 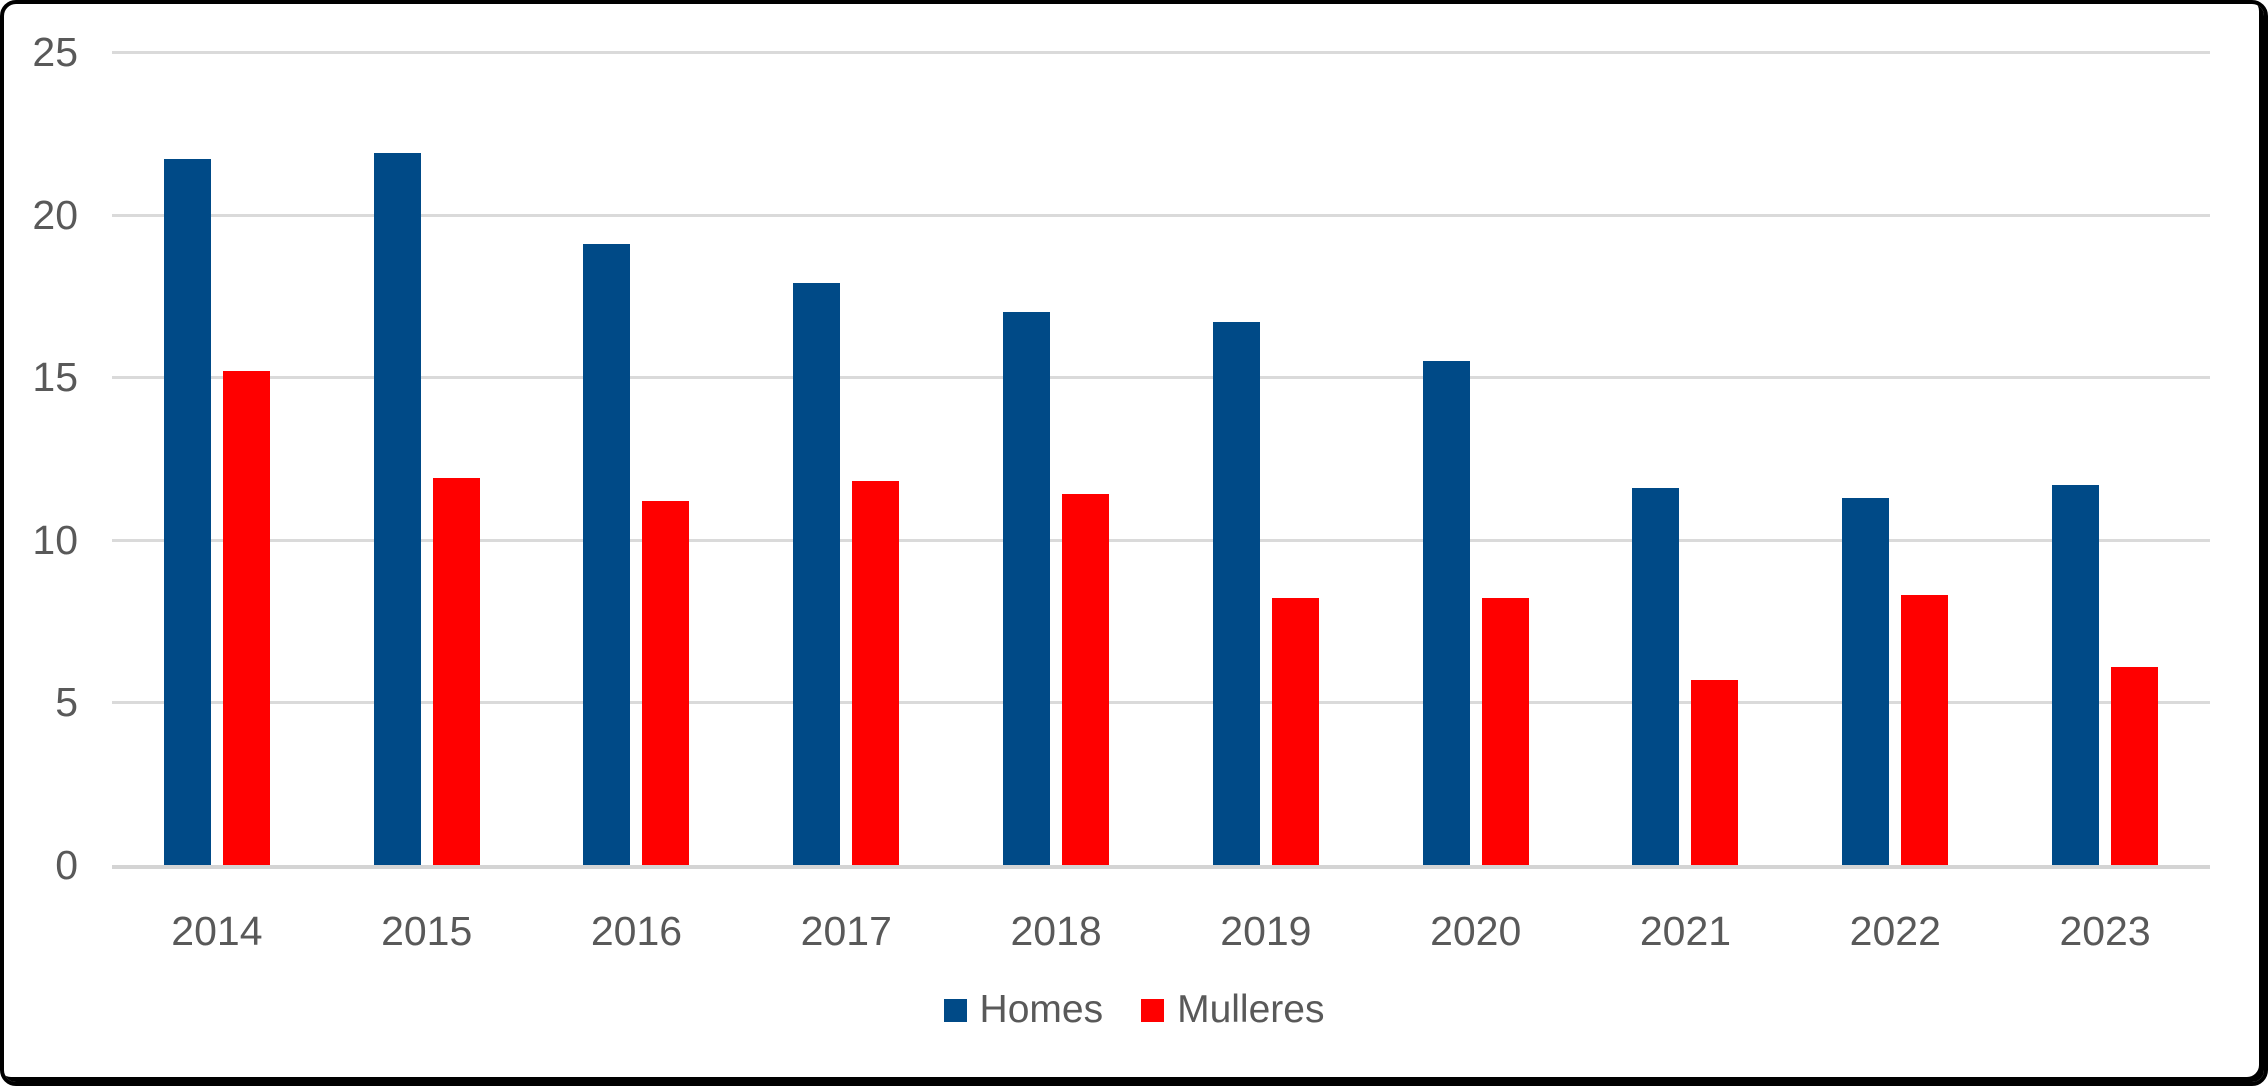 What do you see at coordinates (66, 702) in the screenshot?
I see `y-tick-label-5: 5` at bounding box center [66, 702].